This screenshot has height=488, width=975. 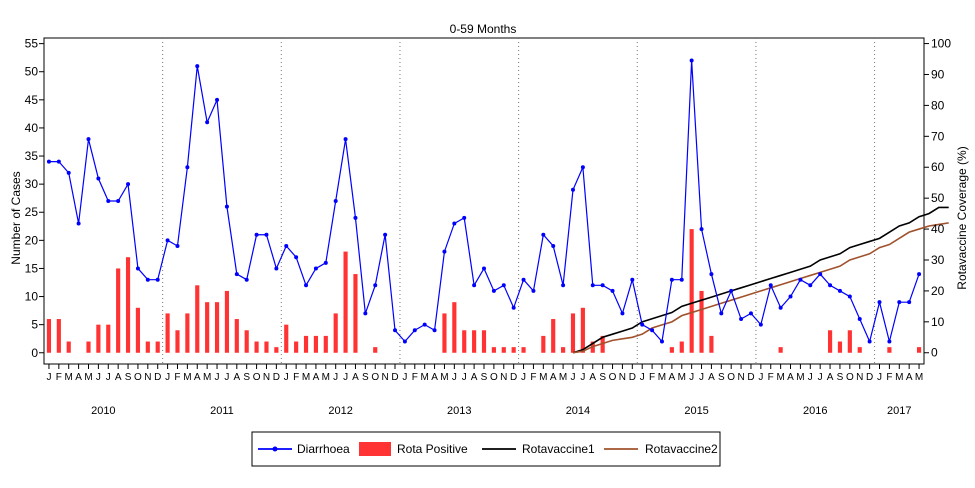 I want to click on y-tick-label: 40, so click(x=32, y=128).